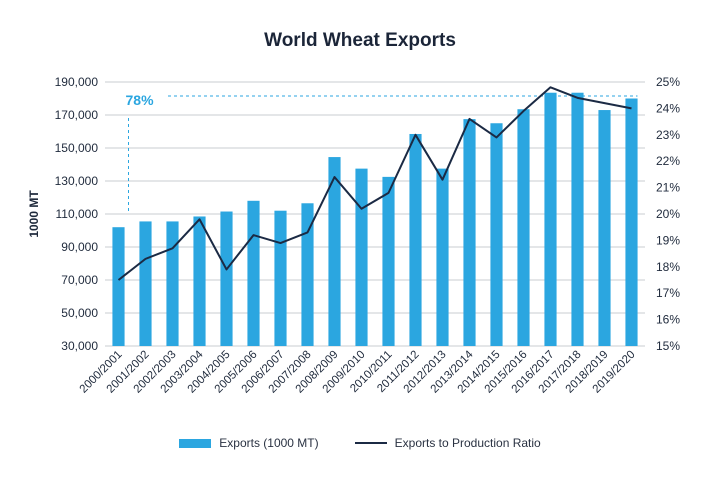  I want to click on y-tick-label: 150,000, so click(77, 148).